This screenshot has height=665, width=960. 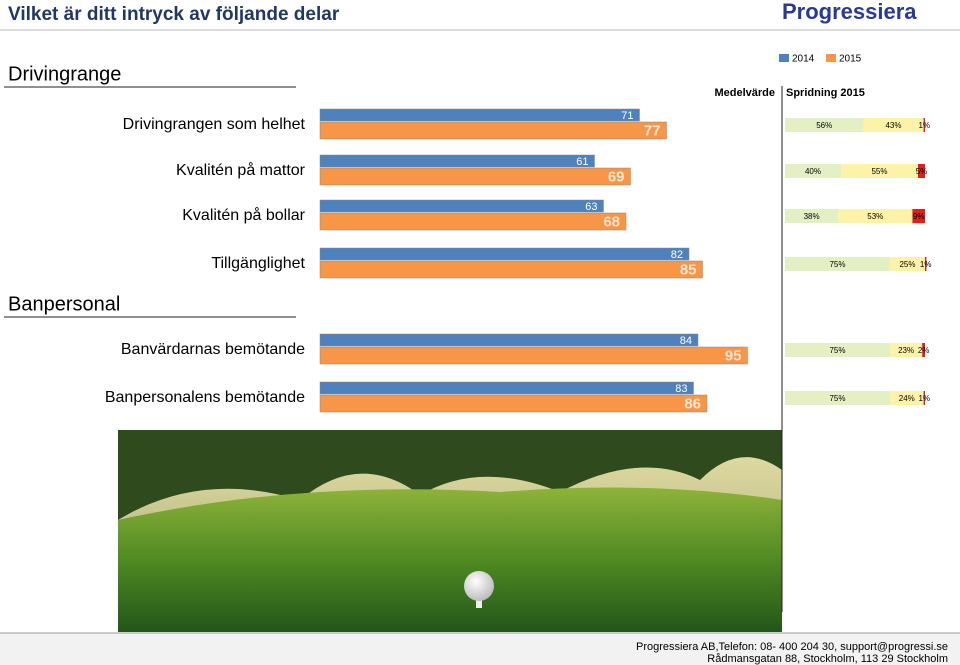 What do you see at coordinates (686, 341) in the screenshot?
I see `value-label: 84` at bounding box center [686, 341].